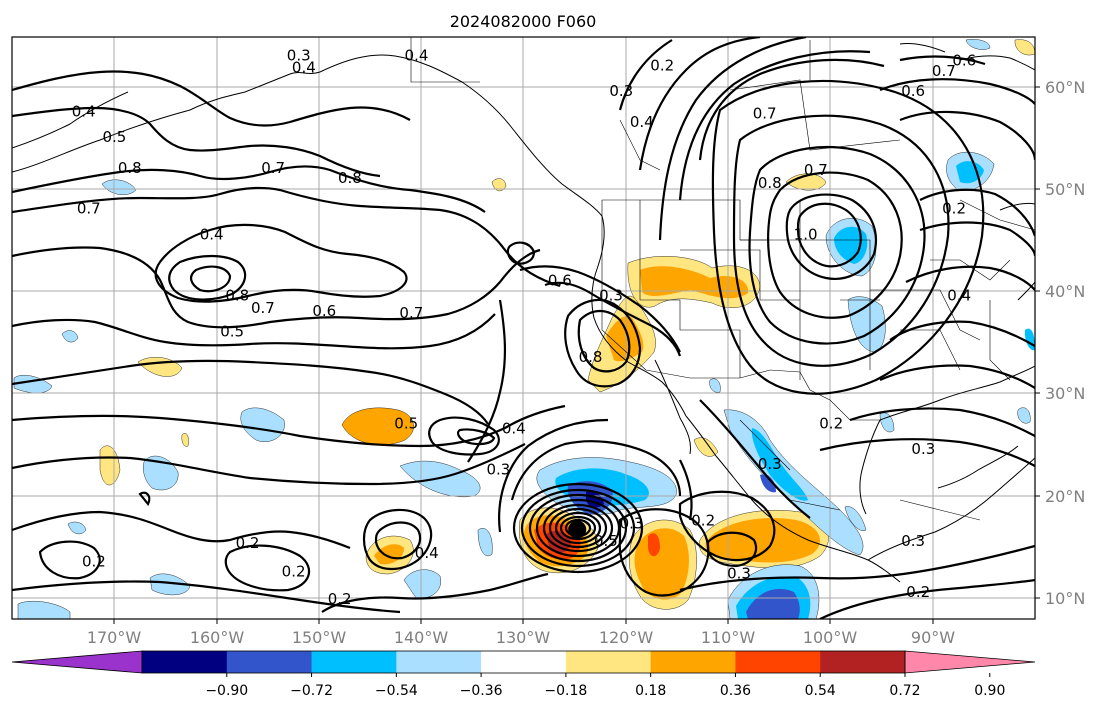 This screenshot has width=1105, height=712. What do you see at coordinates (481, 691) in the screenshot?
I see `colorbar-tick-label: −0.36` at bounding box center [481, 691].